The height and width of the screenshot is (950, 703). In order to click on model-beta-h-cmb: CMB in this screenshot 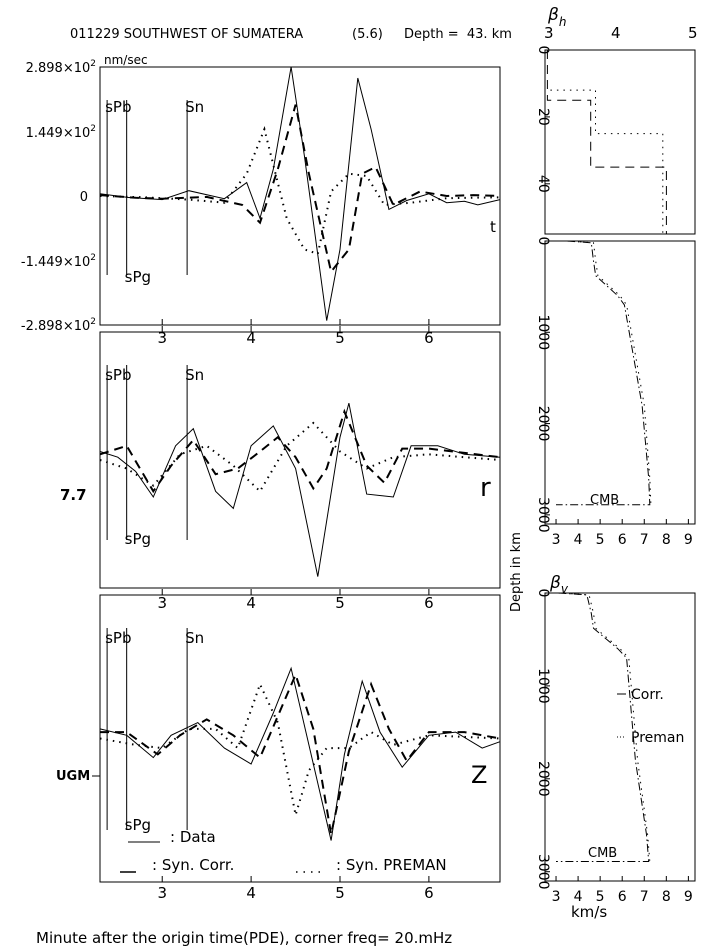, I will do `click(604, 500)`.